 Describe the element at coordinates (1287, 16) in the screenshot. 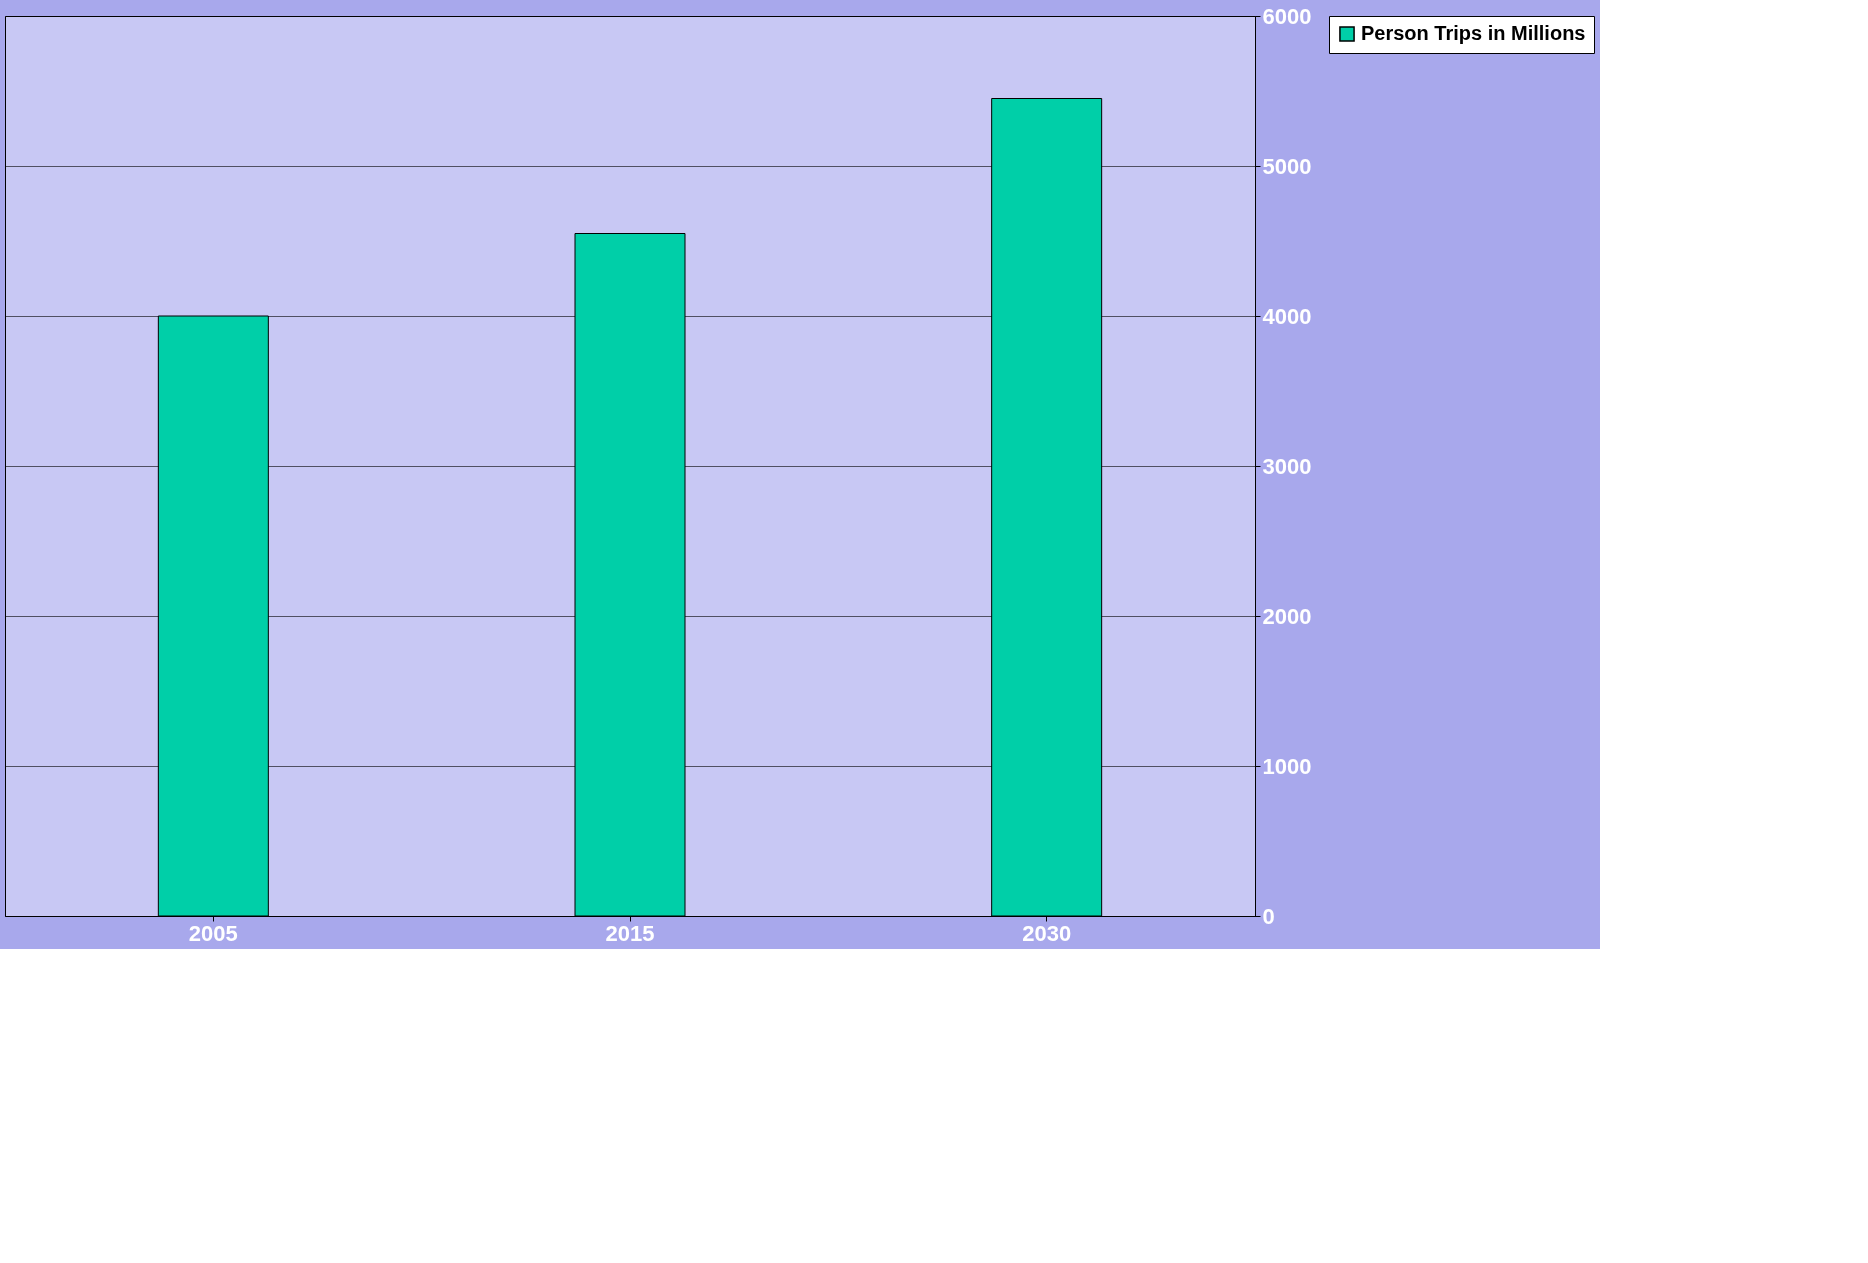

I see `y-tick-label: 6000` at that location.